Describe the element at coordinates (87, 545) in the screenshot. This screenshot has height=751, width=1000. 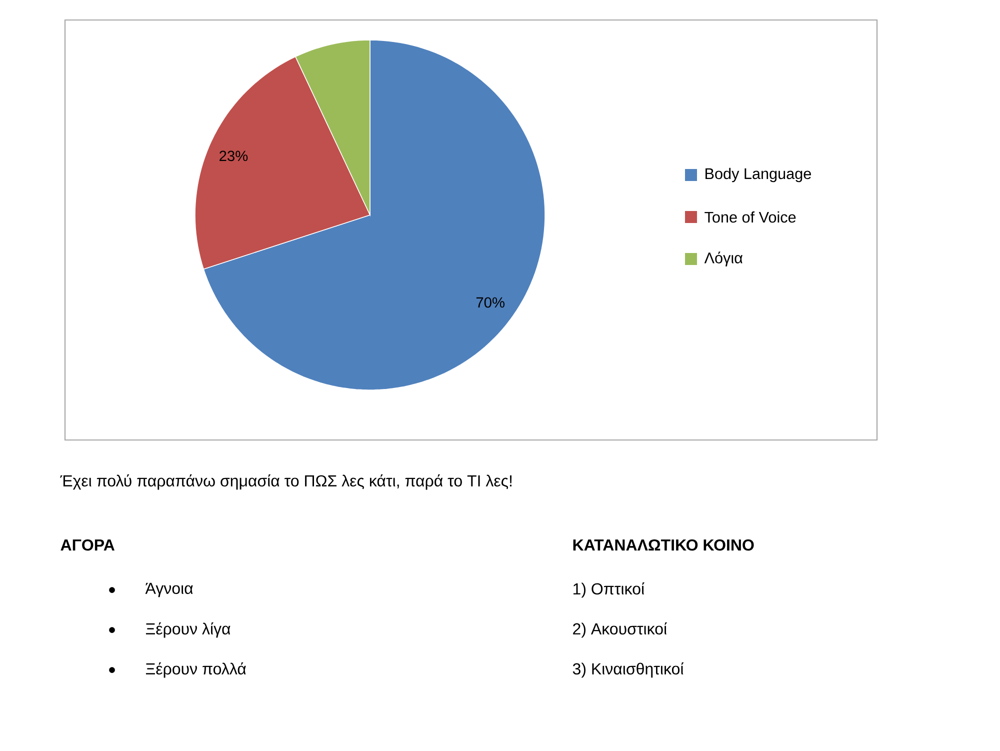
I see `text: ΑΓΟΡΑ` at that location.